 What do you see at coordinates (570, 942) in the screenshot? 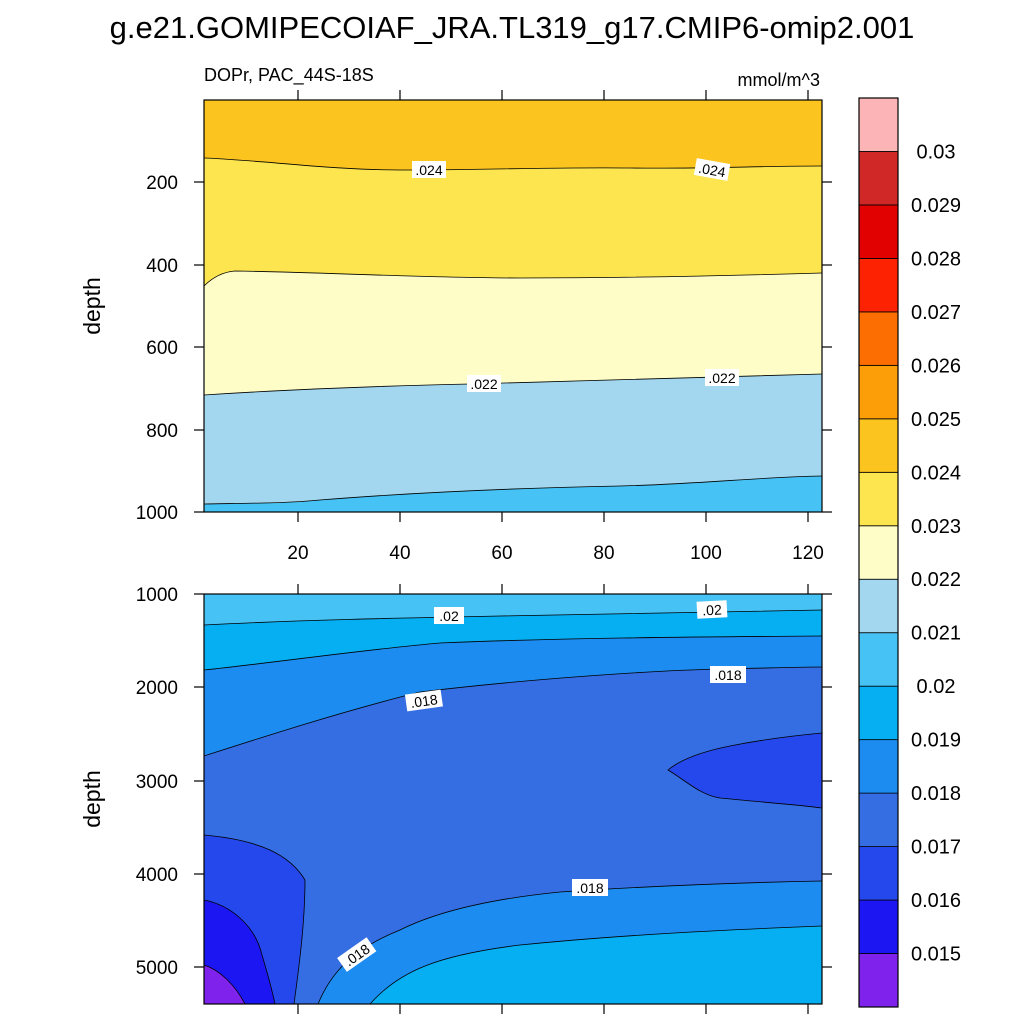
I see `lower-band-0.018-deep` at bounding box center [570, 942].